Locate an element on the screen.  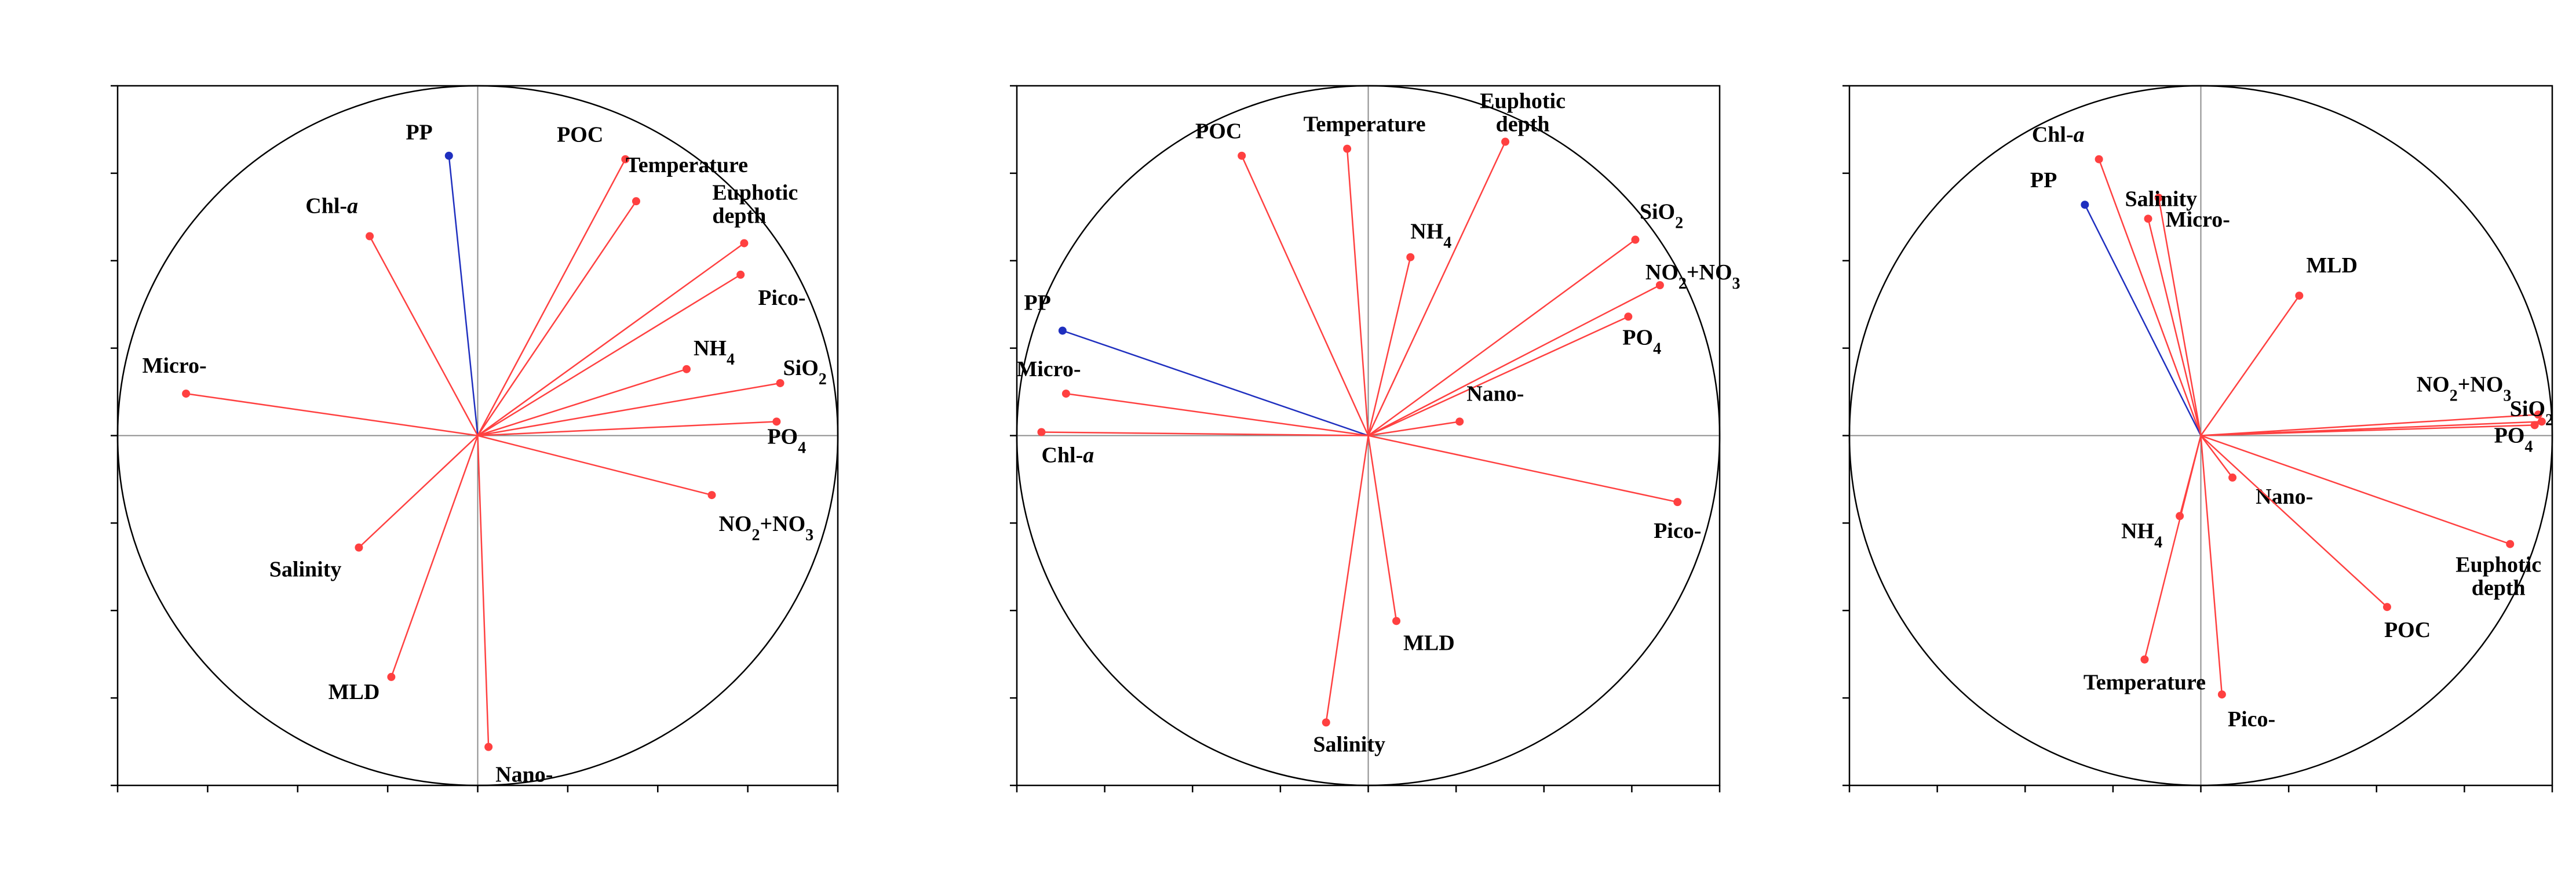
point-sio2 is located at coordinates (2541, 421).